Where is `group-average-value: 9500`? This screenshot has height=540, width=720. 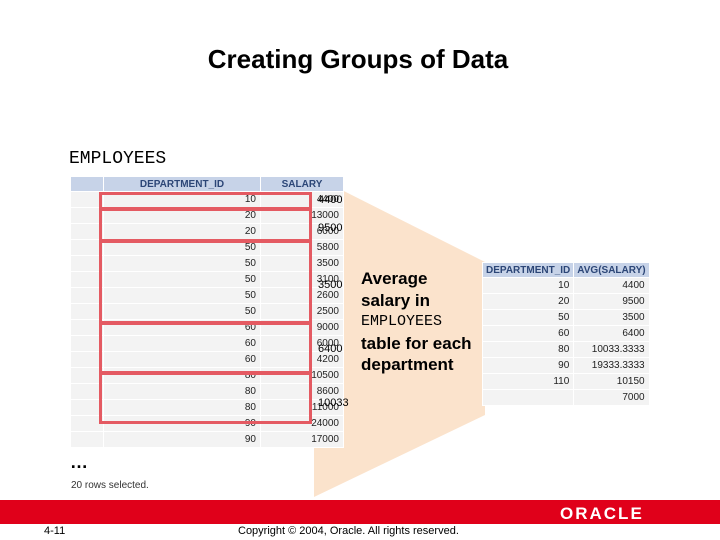
group-average-value: 9500 is located at coordinates (330, 228).